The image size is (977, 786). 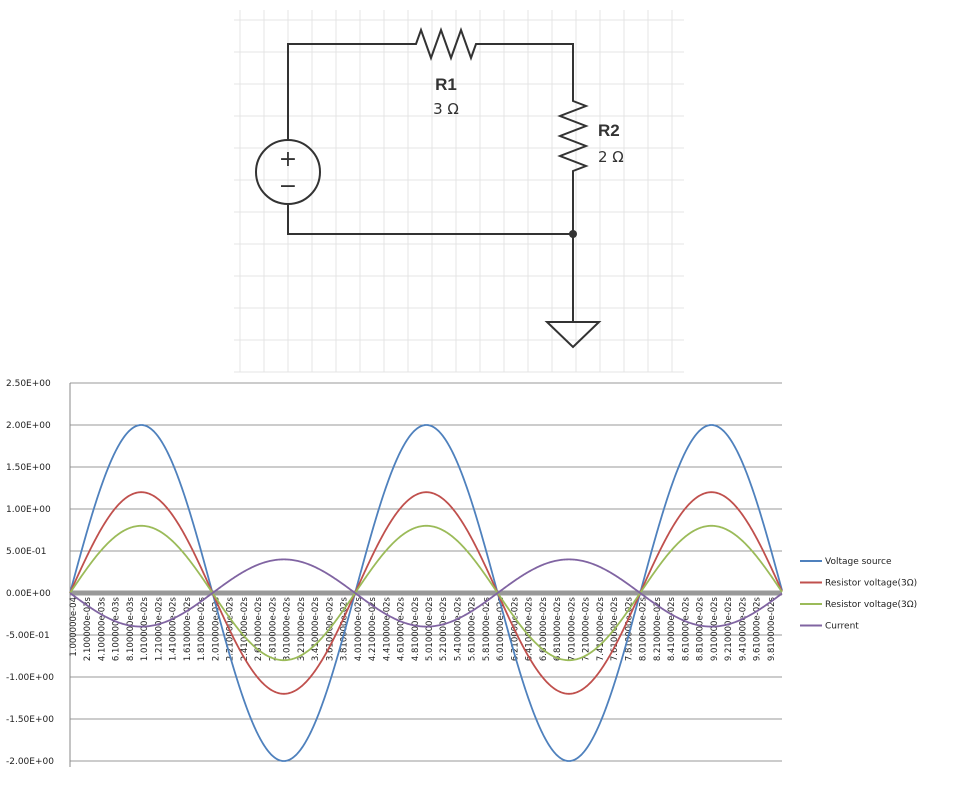 I want to click on x-tick-label: 9.010000e-02s, so click(x=715, y=628).